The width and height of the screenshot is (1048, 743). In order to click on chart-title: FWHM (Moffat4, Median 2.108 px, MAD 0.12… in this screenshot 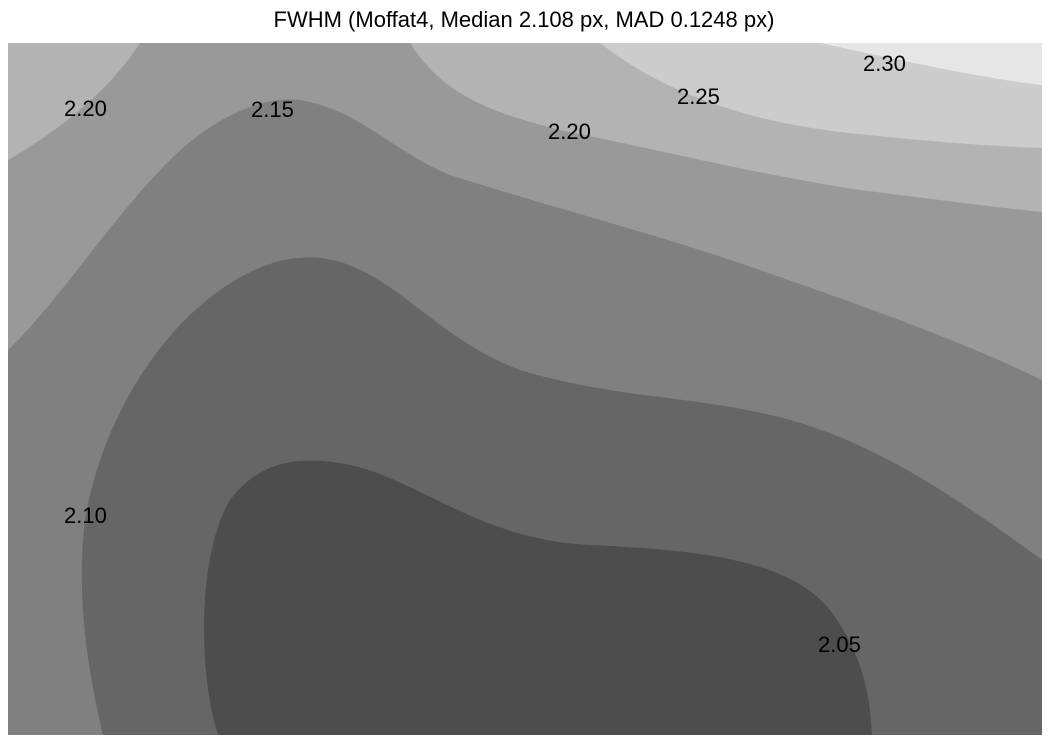, I will do `click(524, 19)`.